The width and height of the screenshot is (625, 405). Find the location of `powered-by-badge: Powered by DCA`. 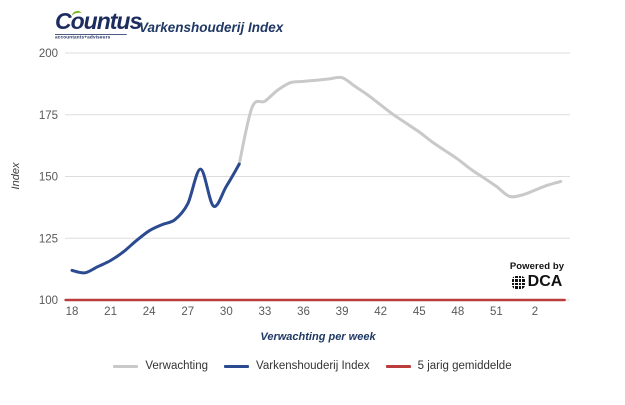

powered-by-badge: Powered by DCA is located at coordinates (537, 277).